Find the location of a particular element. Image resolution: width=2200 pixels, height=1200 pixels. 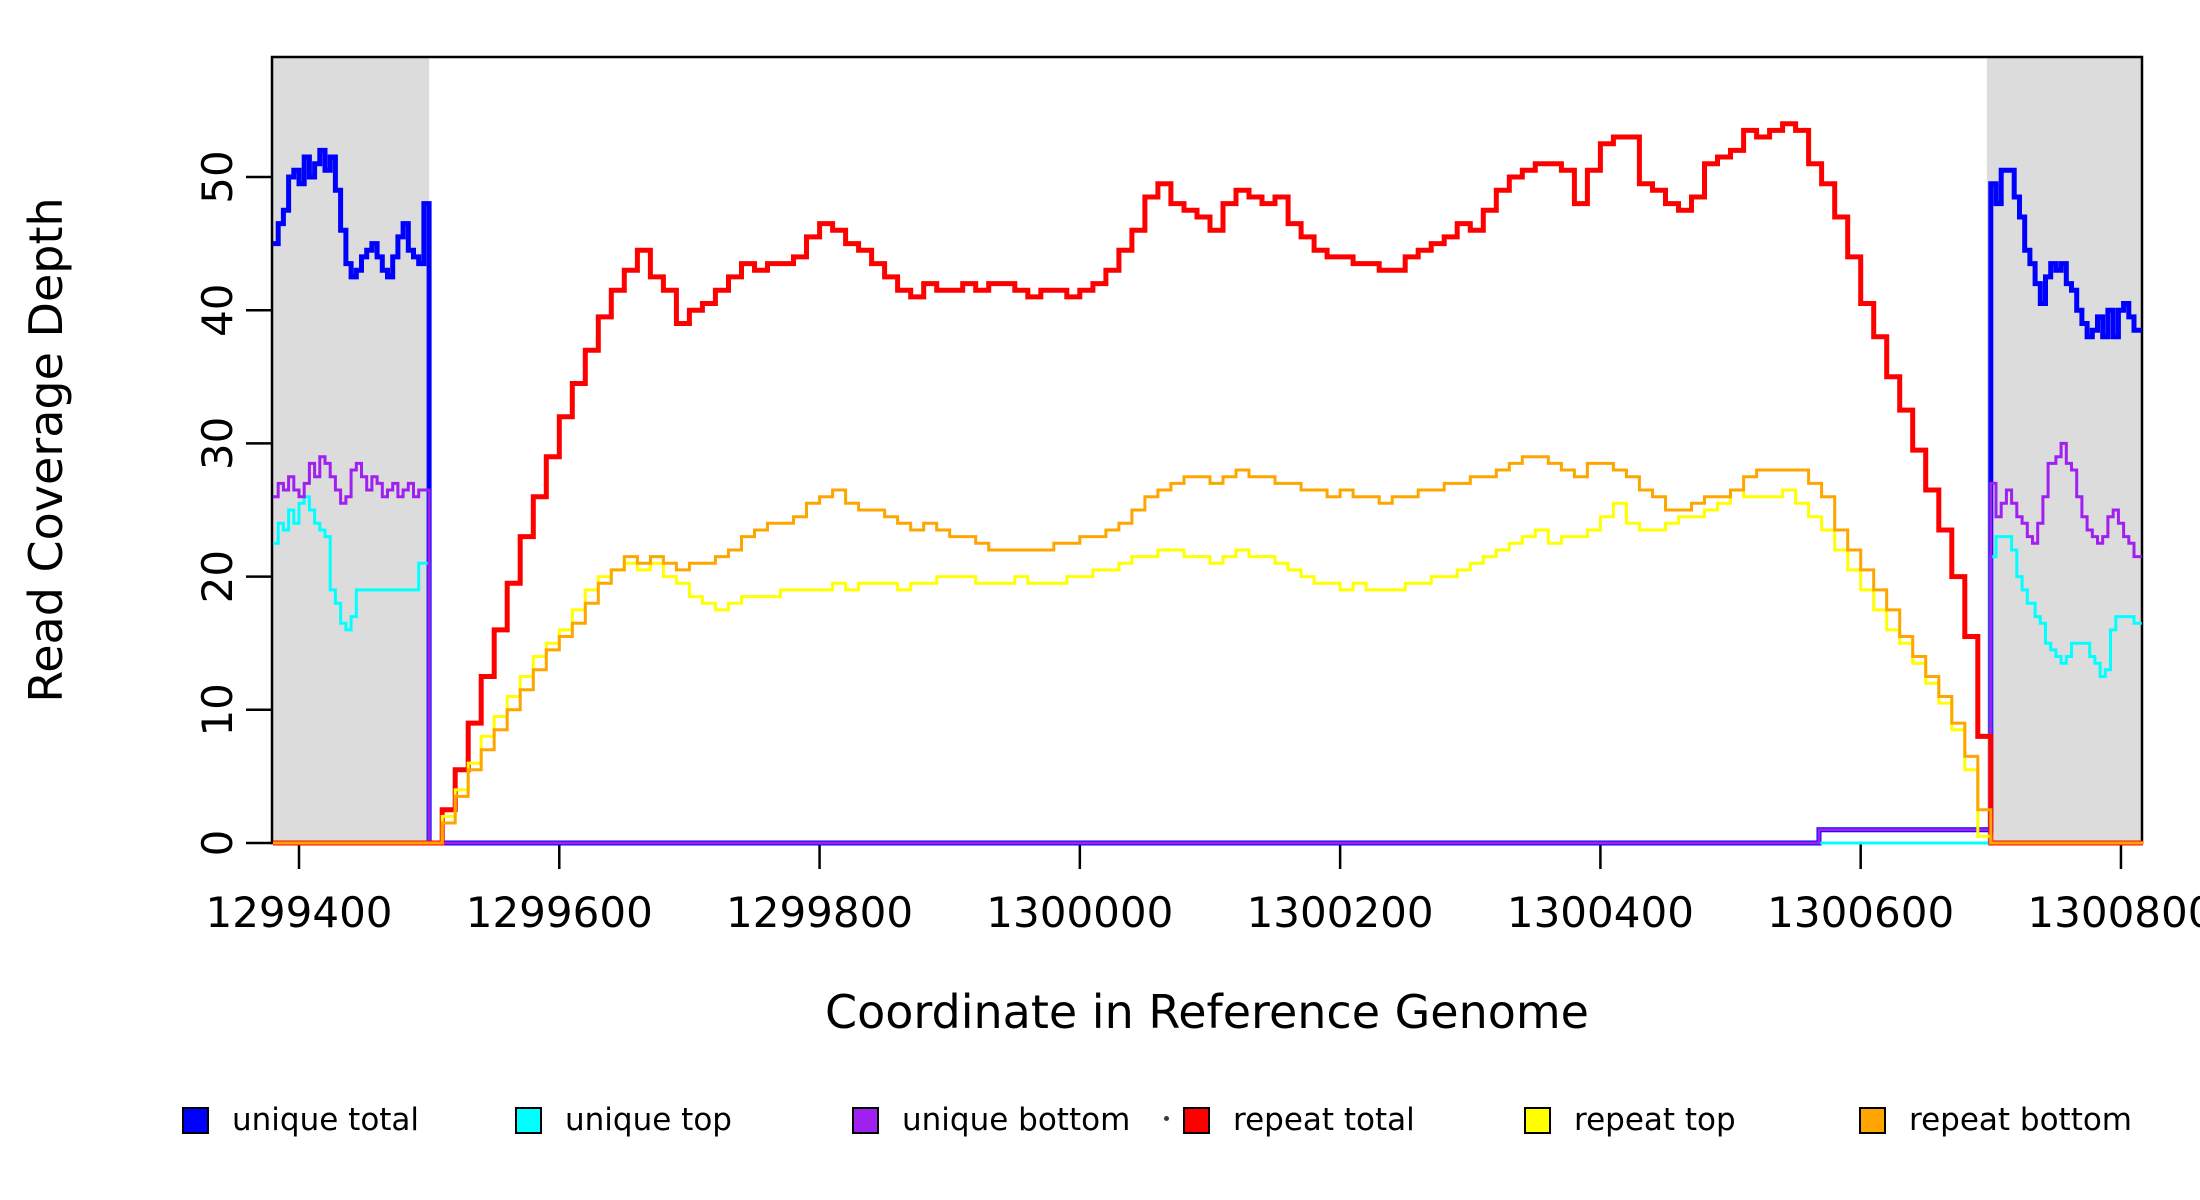

stray-dot is located at coordinates (1166, 1118).